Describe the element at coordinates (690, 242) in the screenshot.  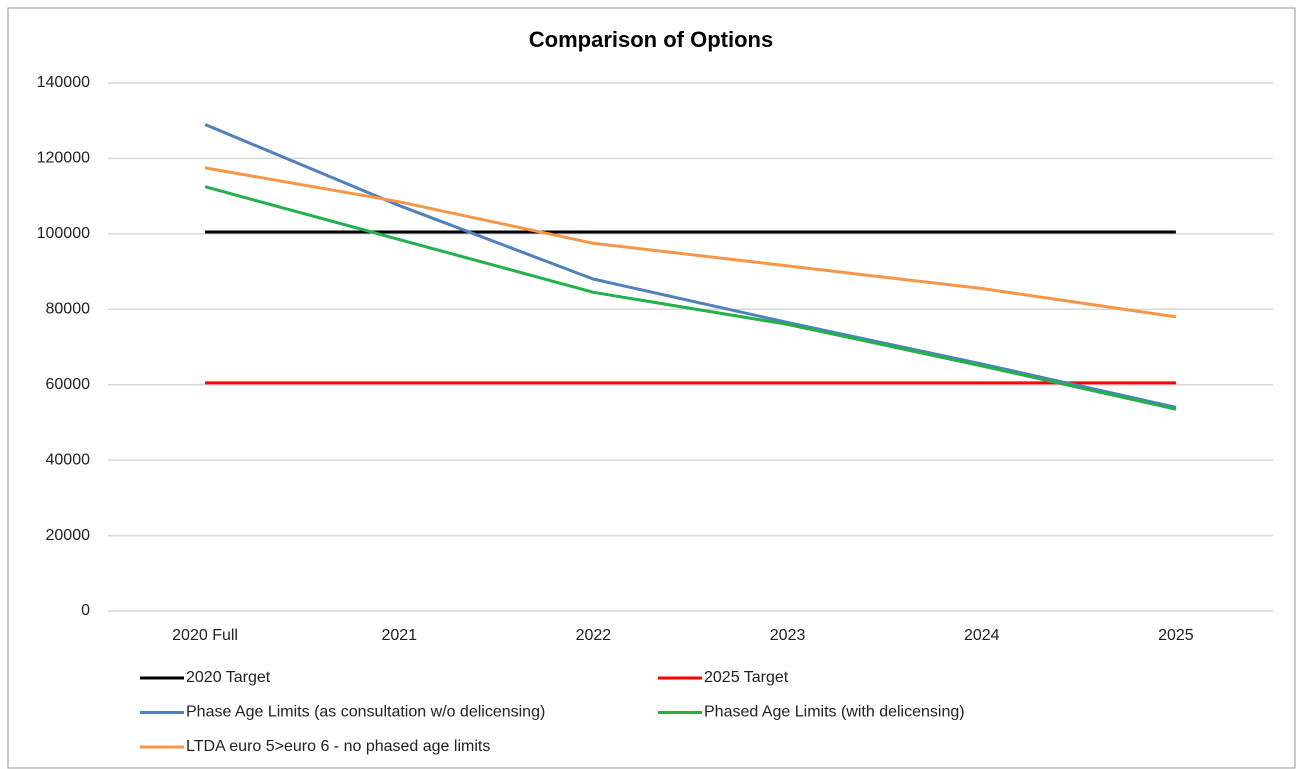
I see `series-line` at that location.